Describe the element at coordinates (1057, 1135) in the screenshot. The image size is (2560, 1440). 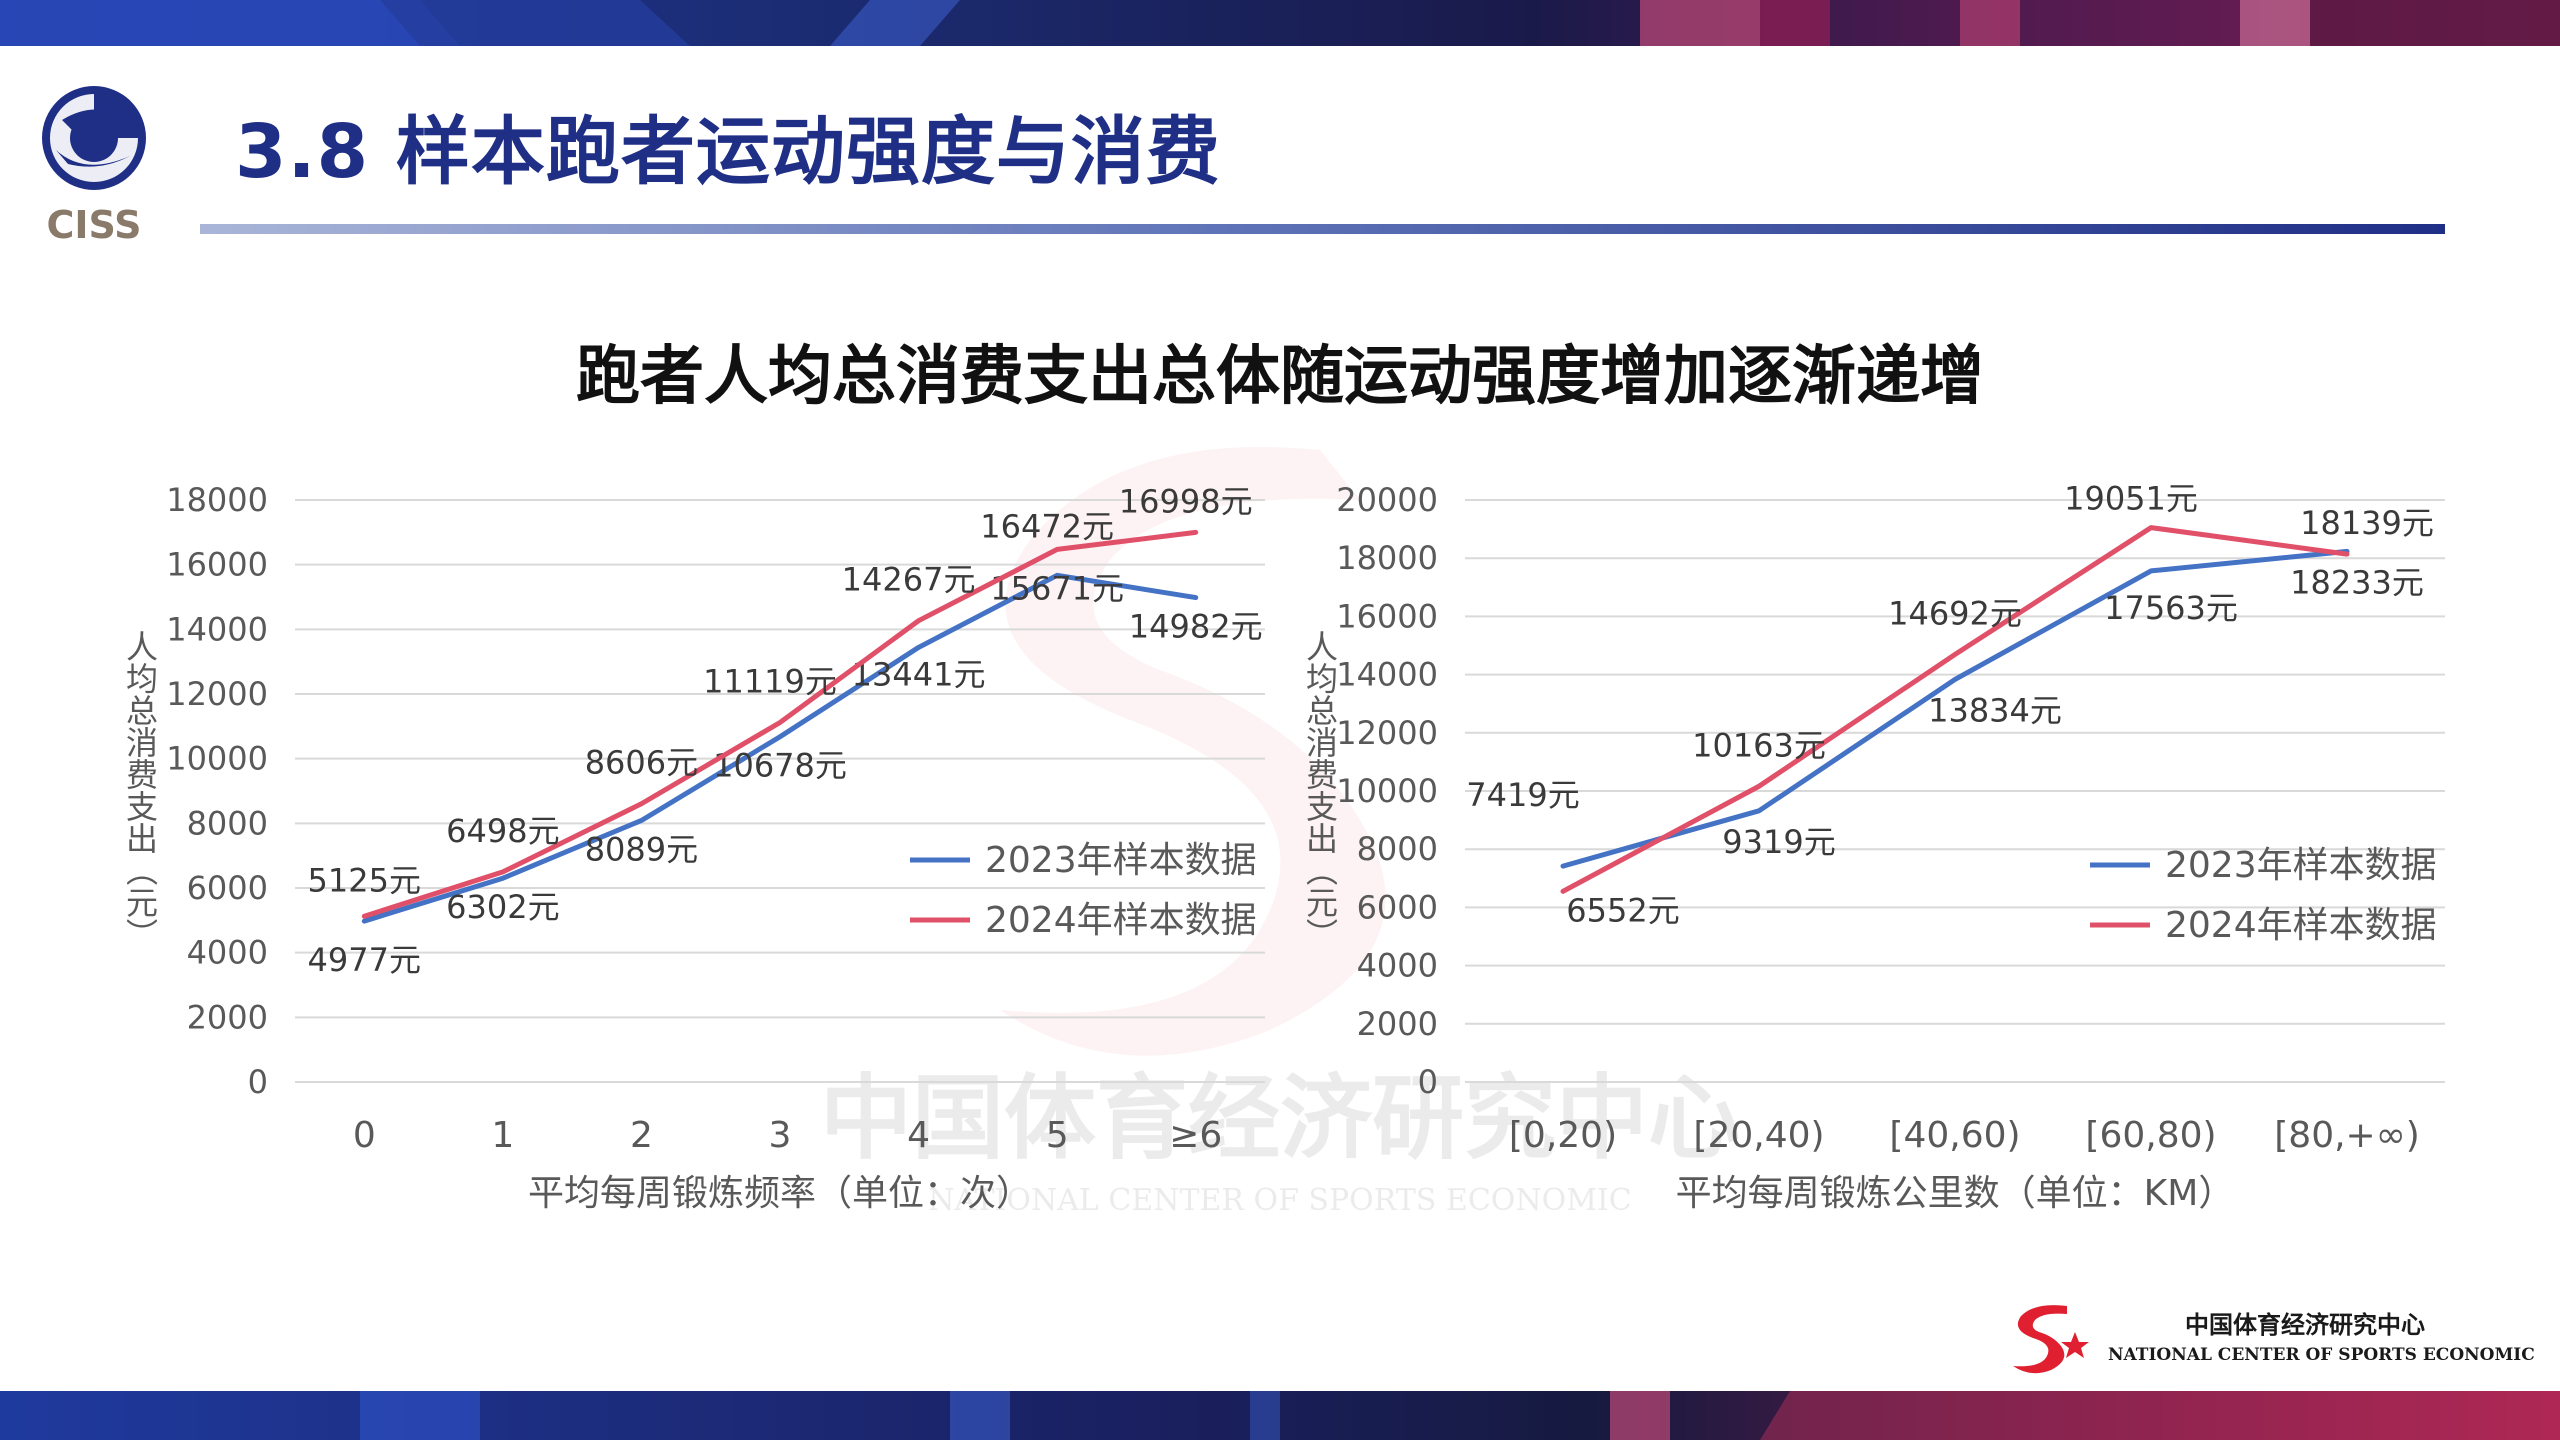
I see `x-tick-label: 5` at that location.